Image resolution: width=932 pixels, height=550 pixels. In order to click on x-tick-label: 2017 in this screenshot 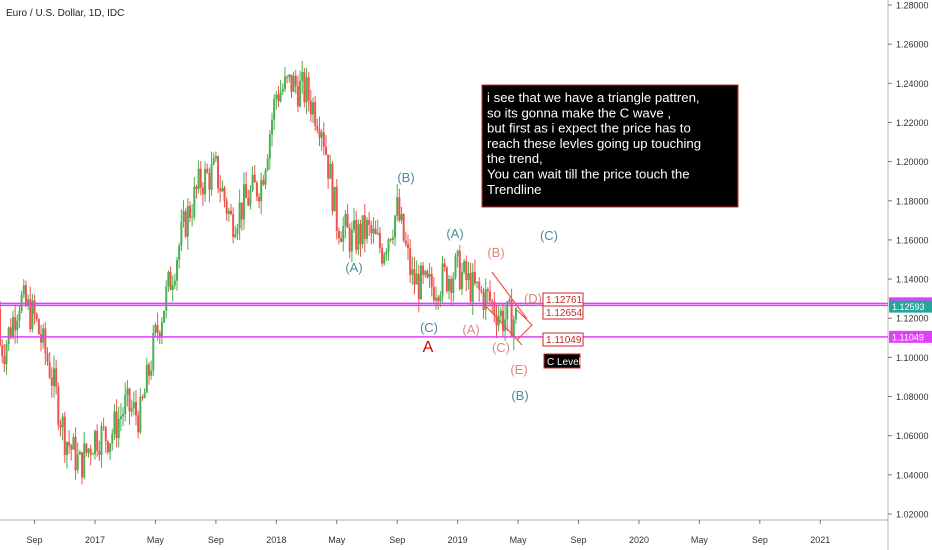, I will do `click(95, 540)`.